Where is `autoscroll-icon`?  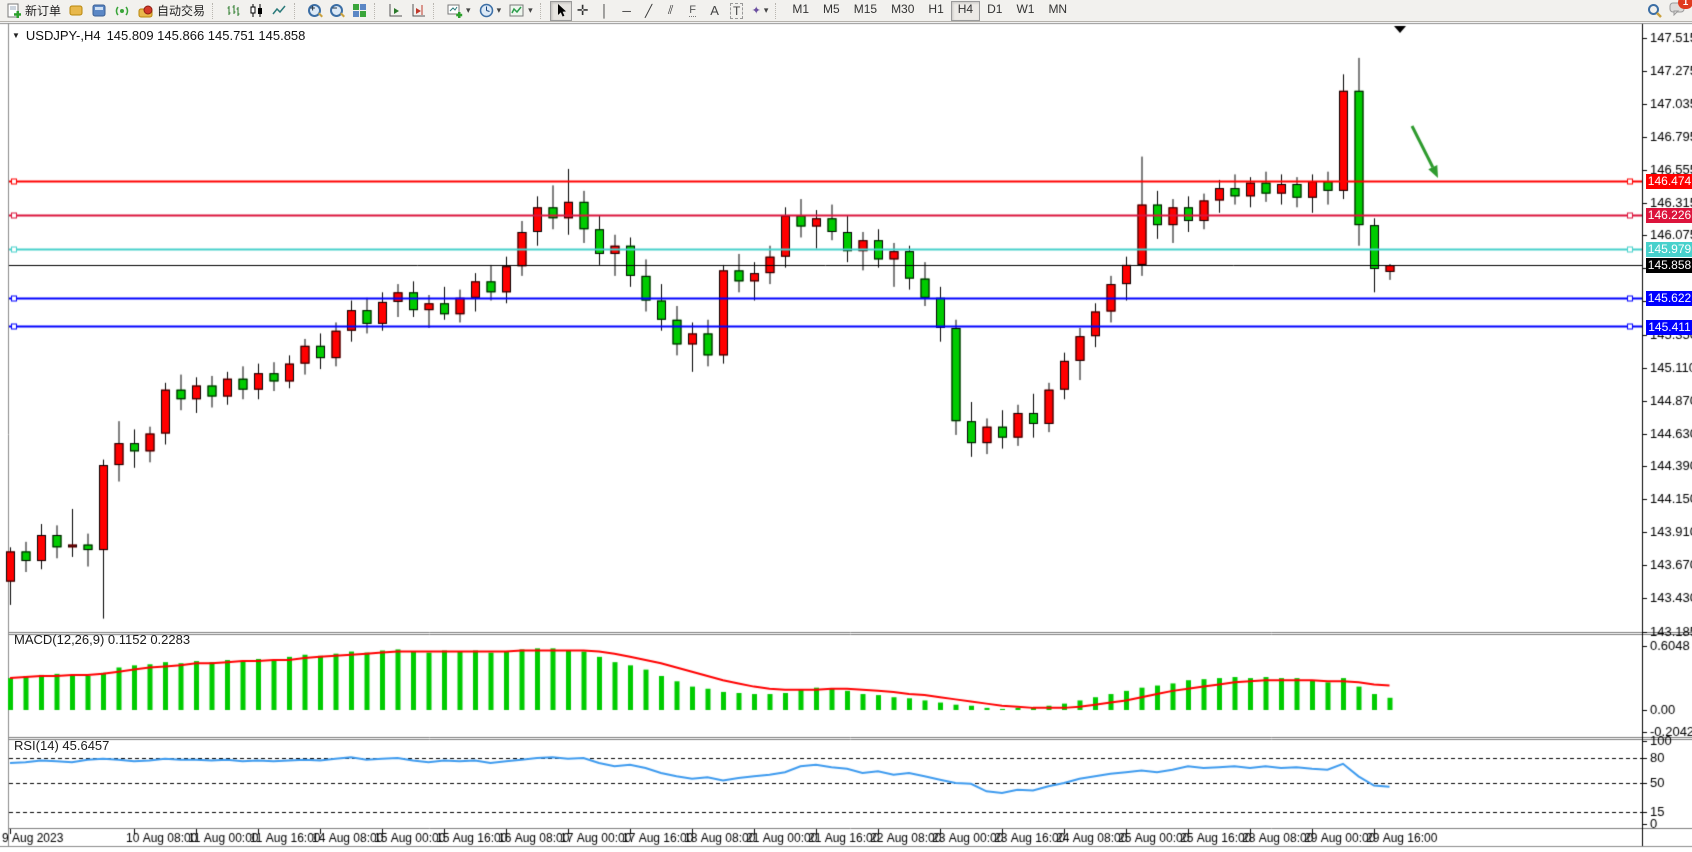
autoscroll-icon is located at coordinates (396, 10).